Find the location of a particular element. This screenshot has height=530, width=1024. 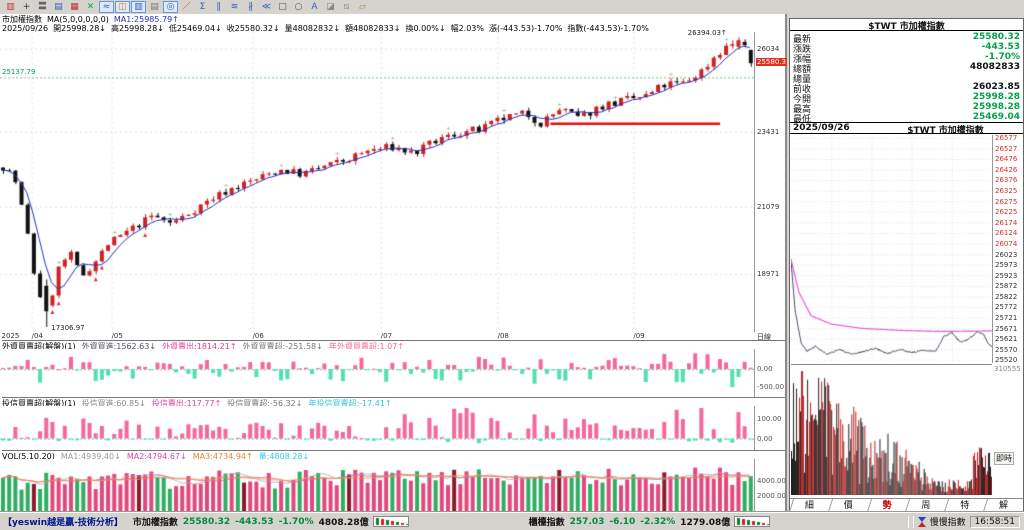

quote-label: 最低 is located at coordinates (802, 120).